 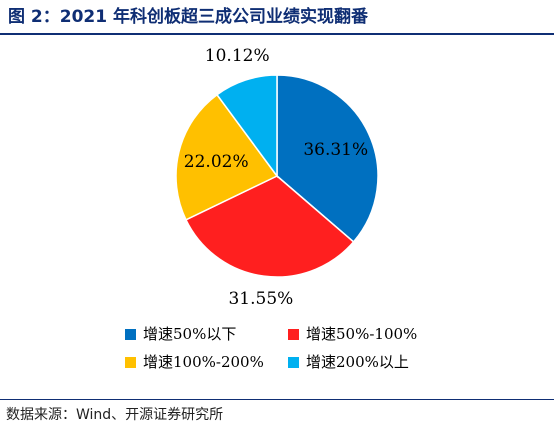 I want to click on legend-item-1: 增速50%-100%, so click(x=352, y=334).